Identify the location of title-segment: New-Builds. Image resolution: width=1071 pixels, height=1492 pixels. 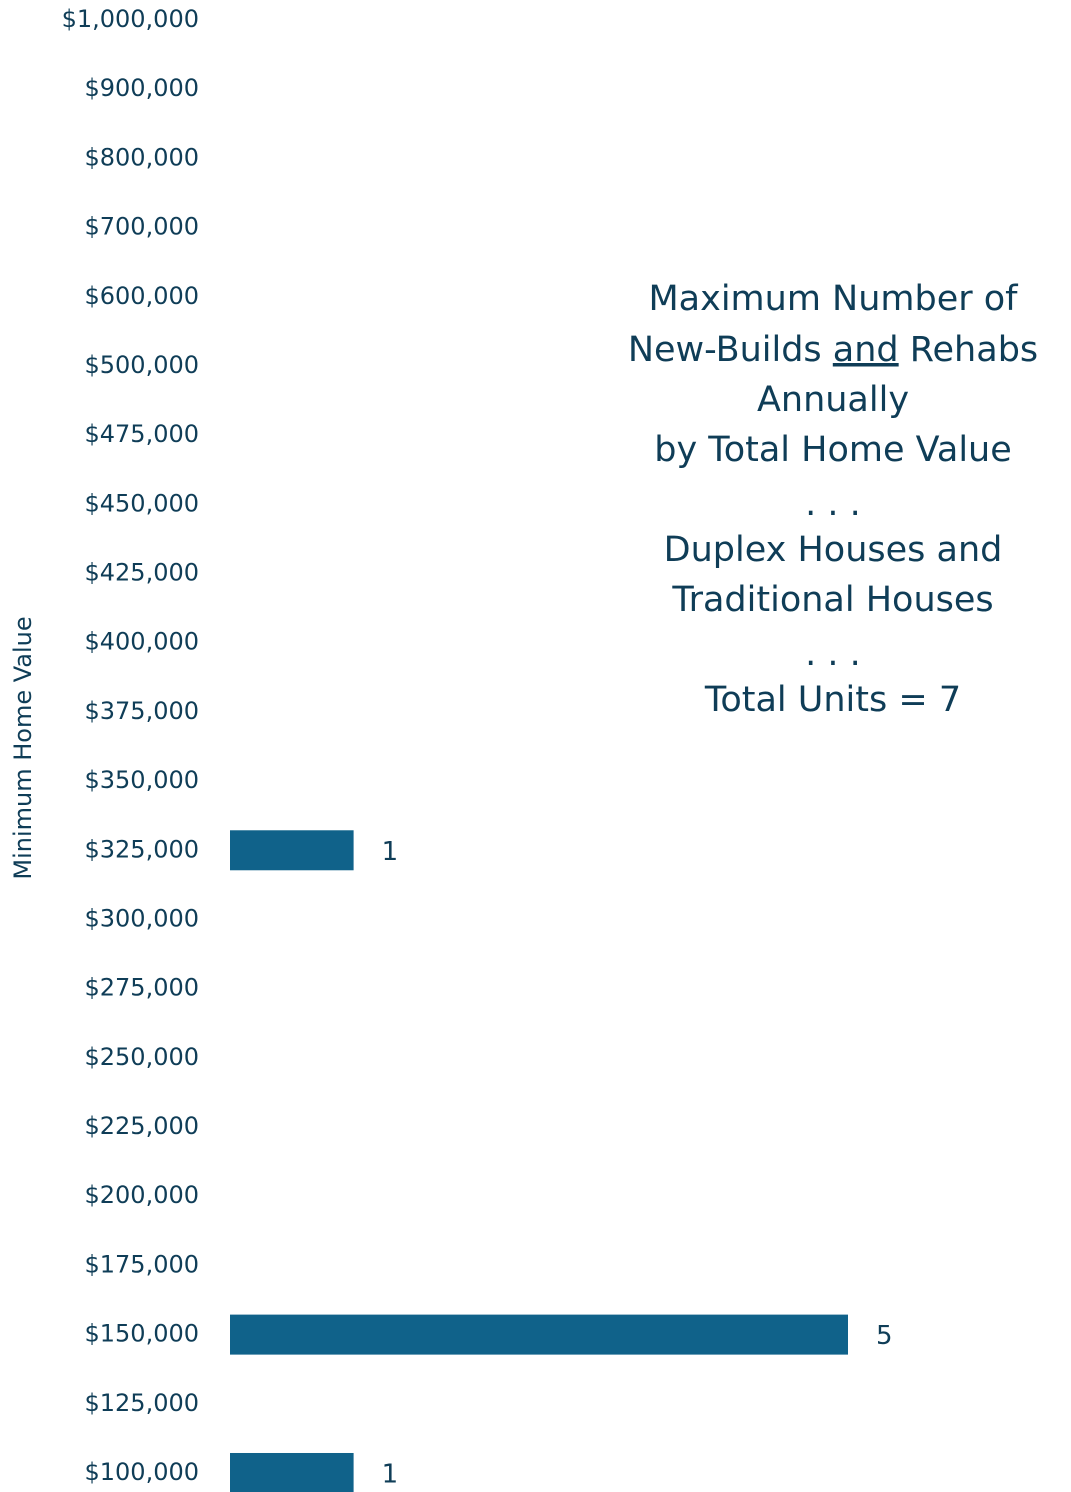
(730, 350).